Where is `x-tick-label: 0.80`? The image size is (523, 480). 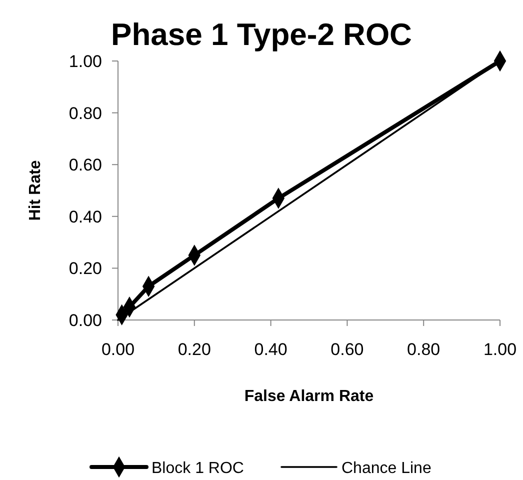 x-tick-label: 0.80 is located at coordinates (423, 349).